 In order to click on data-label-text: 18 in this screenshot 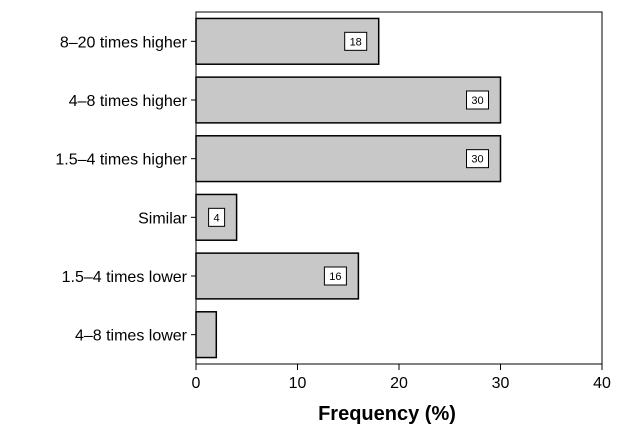, I will do `click(356, 42)`.